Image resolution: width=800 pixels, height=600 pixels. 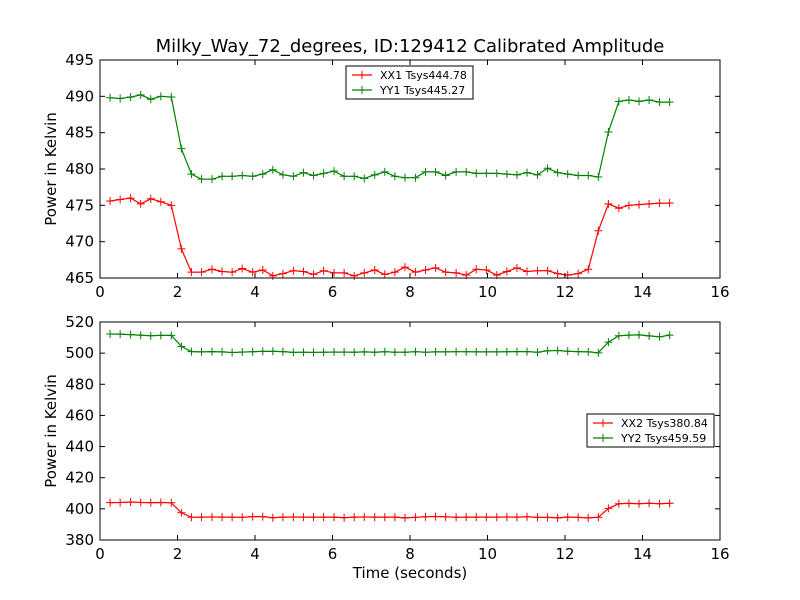 I want to click on top-y-tick-label: 475, so click(x=79, y=205).